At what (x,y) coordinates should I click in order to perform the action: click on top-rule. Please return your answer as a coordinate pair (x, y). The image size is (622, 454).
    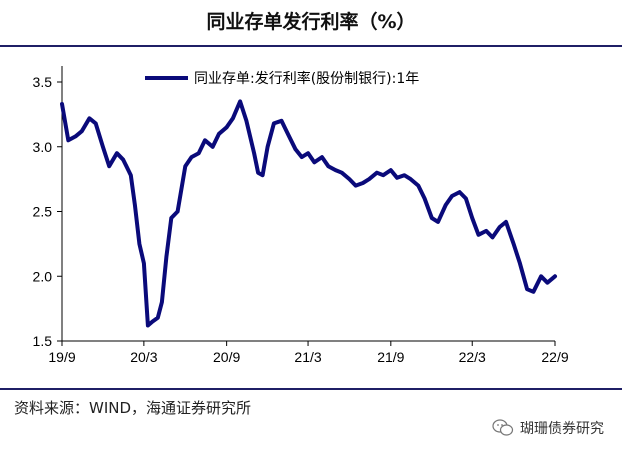
    Looking at the image, I should click on (311, 46).